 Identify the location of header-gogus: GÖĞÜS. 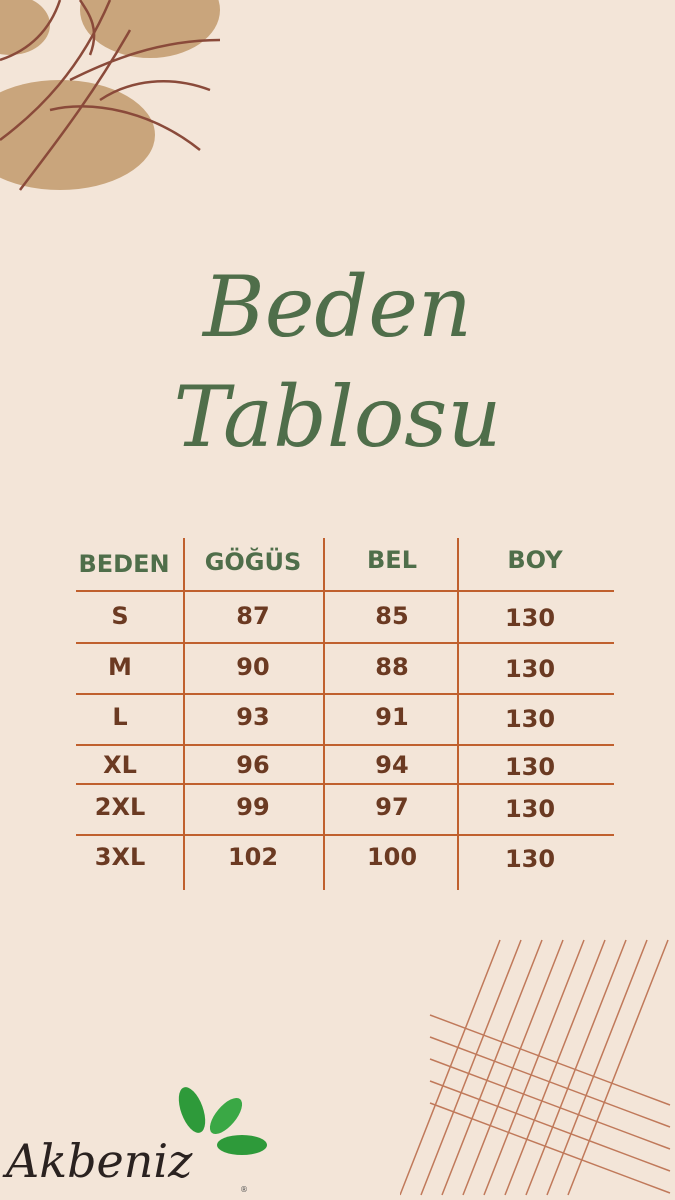
(253, 562).